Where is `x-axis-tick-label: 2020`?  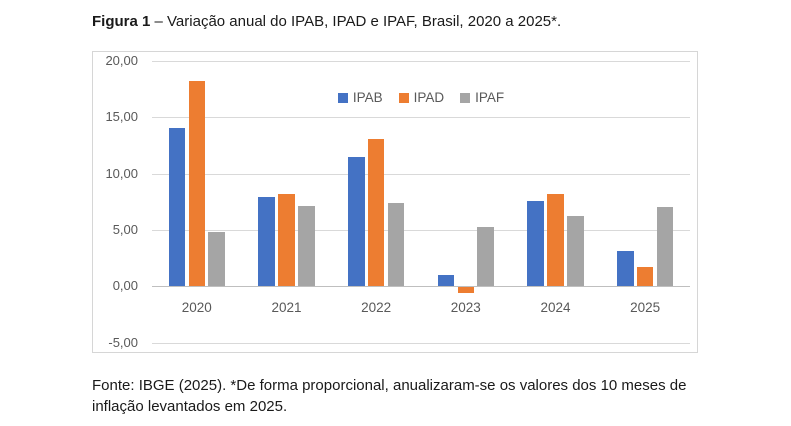 x-axis-tick-label: 2020 is located at coordinates (196, 307).